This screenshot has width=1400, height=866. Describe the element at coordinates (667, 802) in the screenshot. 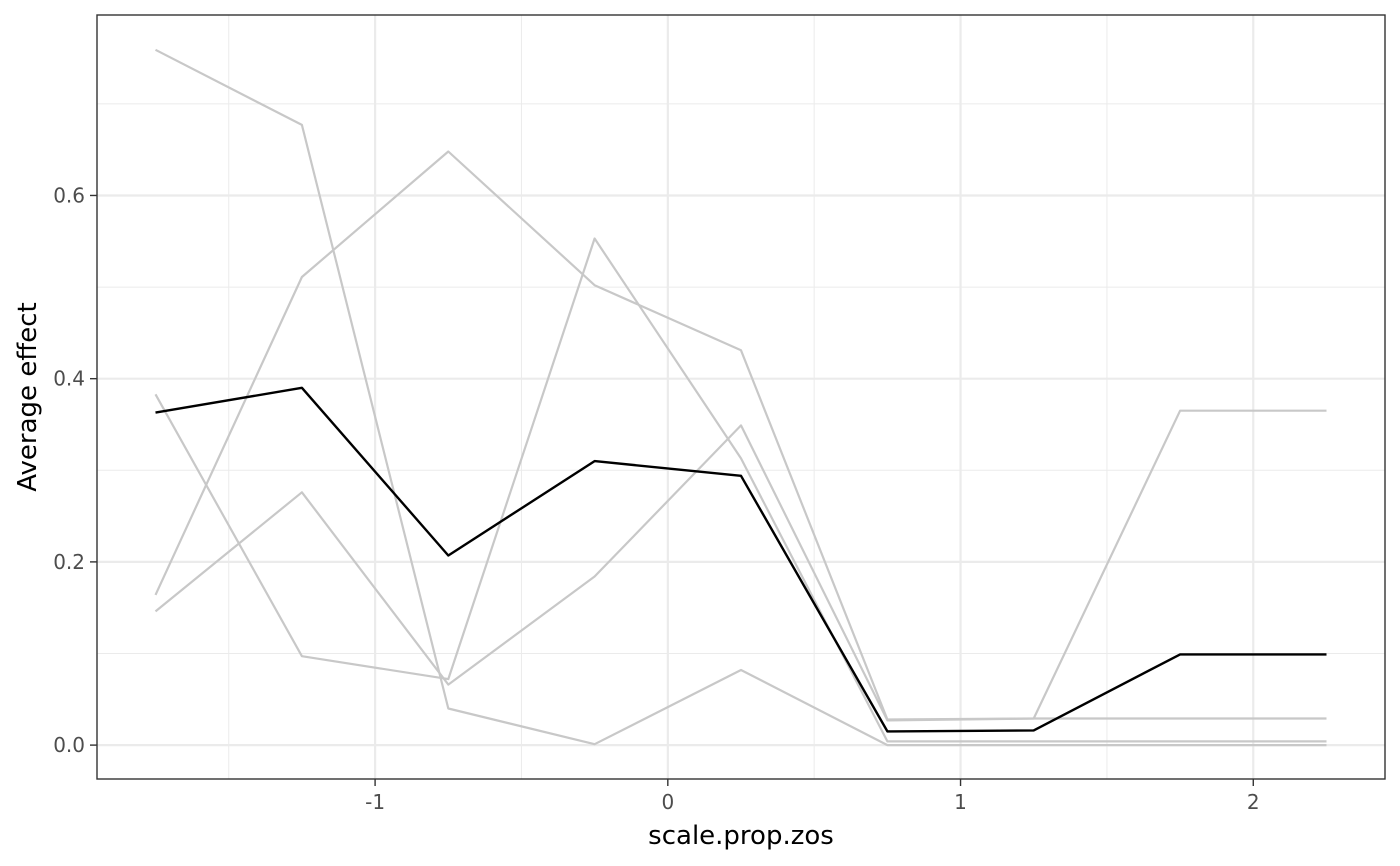

I see `x-tick-label: 0` at that location.